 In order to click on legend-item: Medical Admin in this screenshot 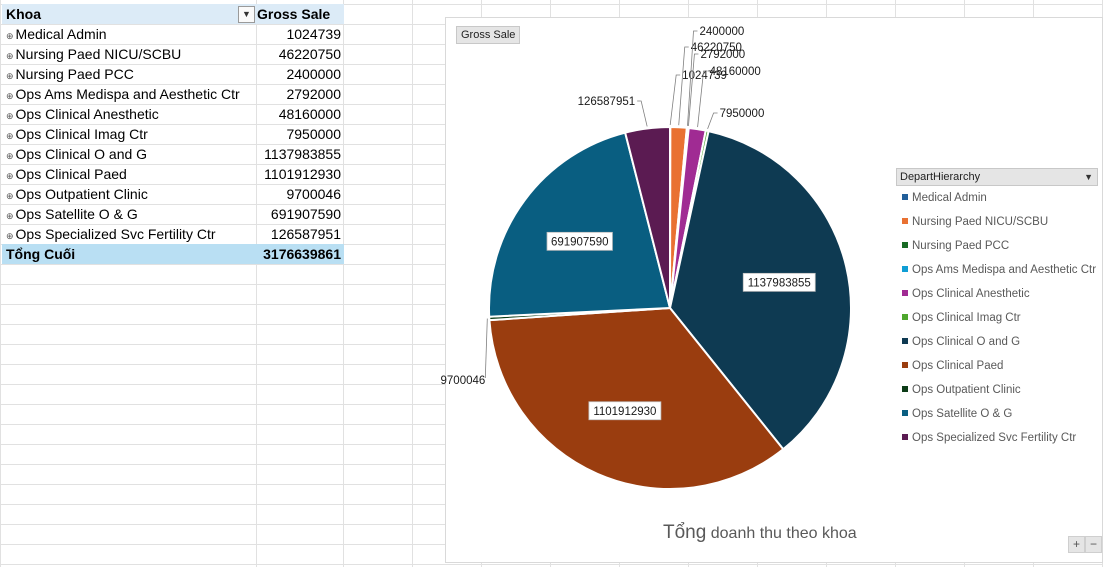, I will do `click(999, 202)`.